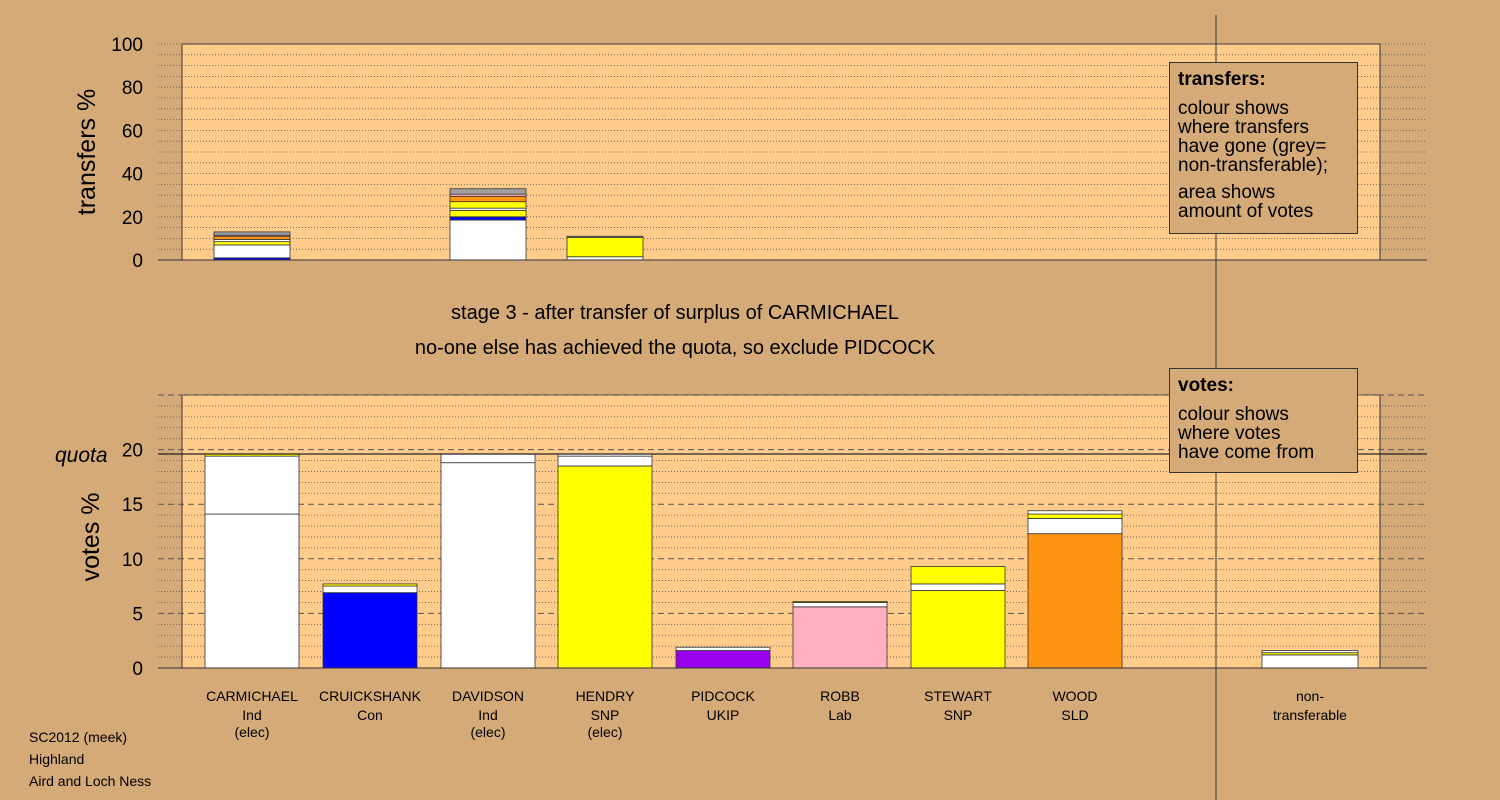 The height and width of the screenshot is (800, 1500). What do you see at coordinates (132, 218) in the screenshot?
I see `transfers-tick-label: 20` at bounding box center [132, 218].